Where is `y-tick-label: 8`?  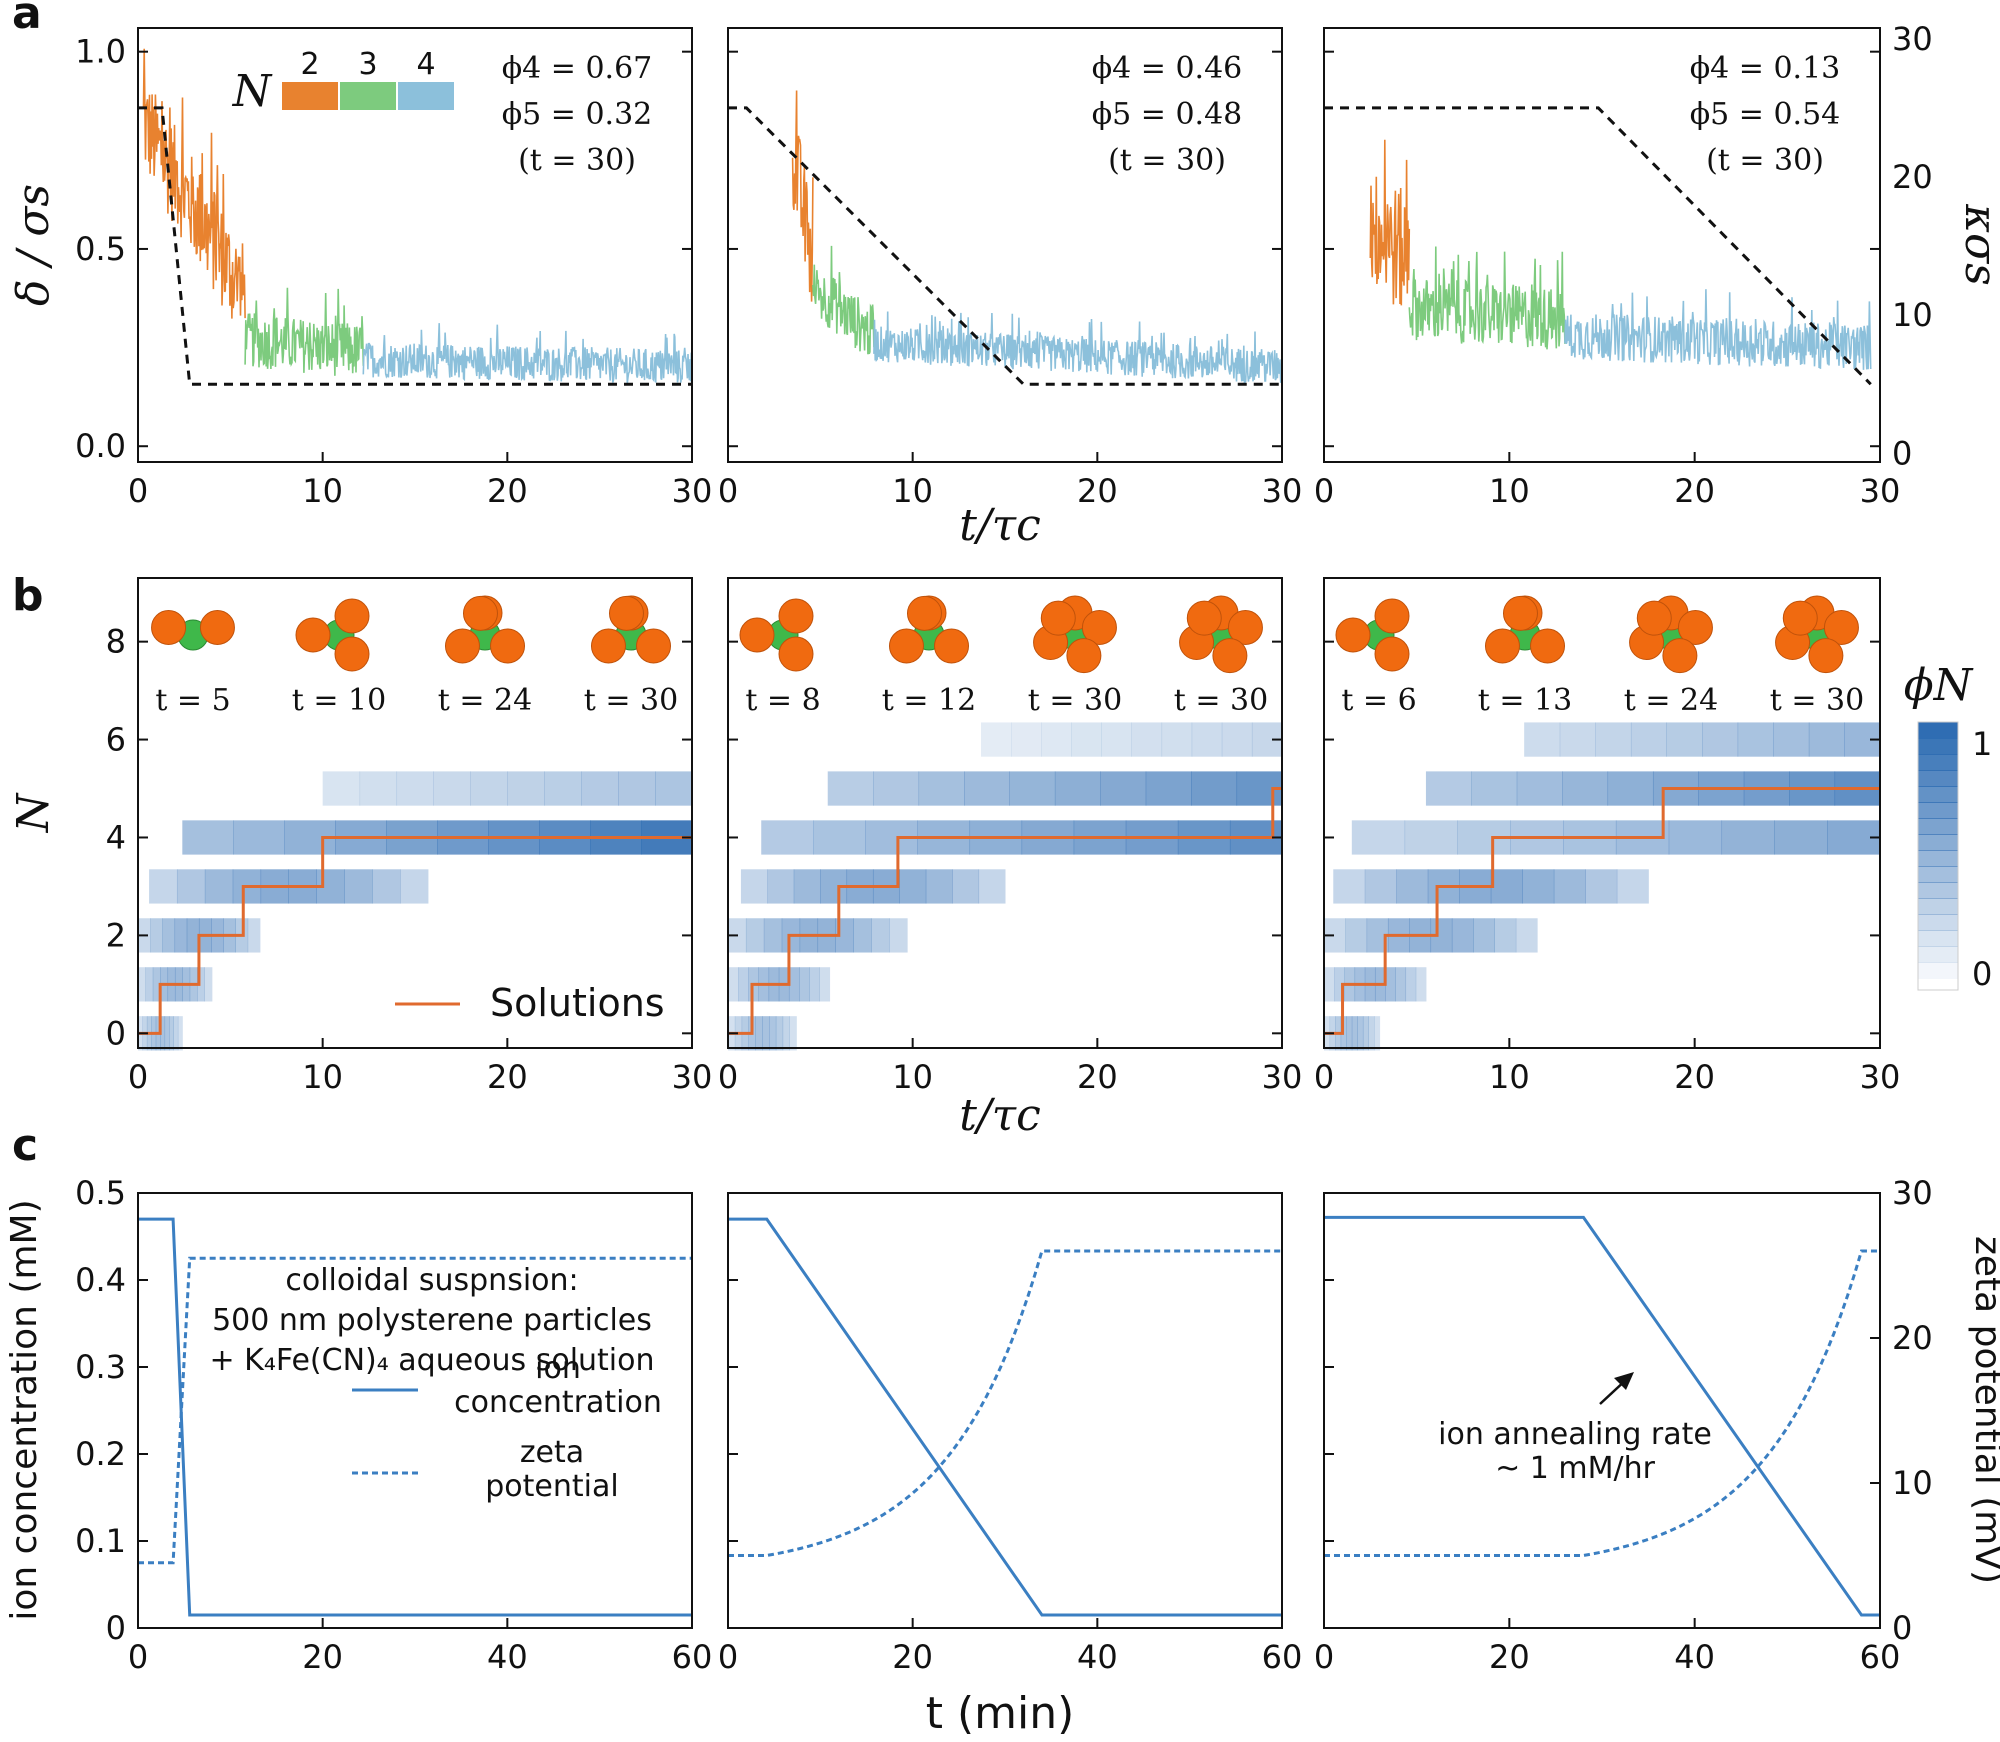 y-tick-label: 8 is located at coordinates (116, 642).